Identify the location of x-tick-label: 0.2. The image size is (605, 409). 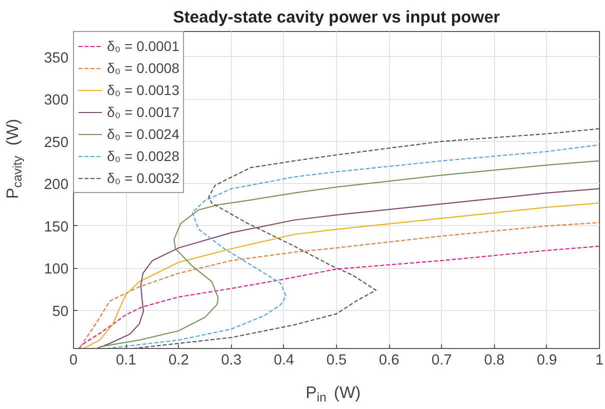
(178, 360).